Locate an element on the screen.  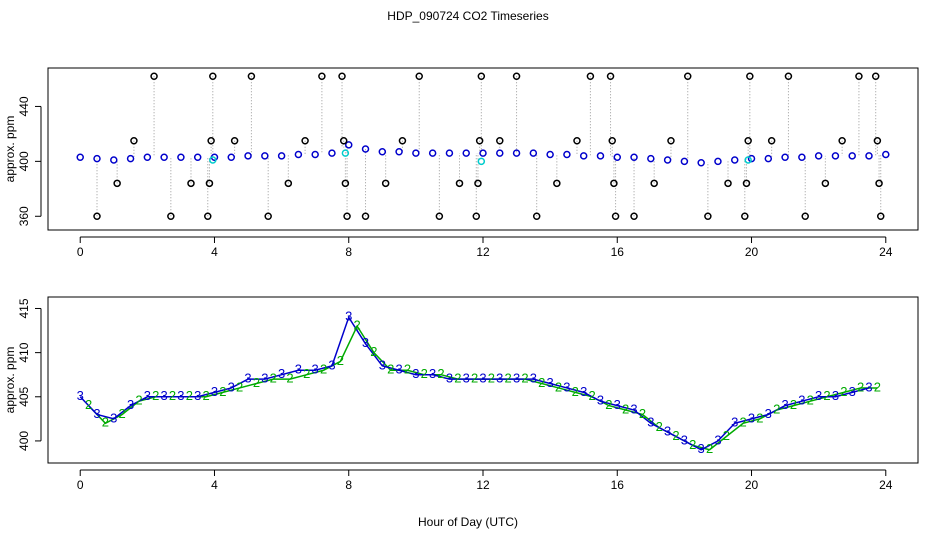
y-tick-label: 440 is located at coordinates (24, 106).